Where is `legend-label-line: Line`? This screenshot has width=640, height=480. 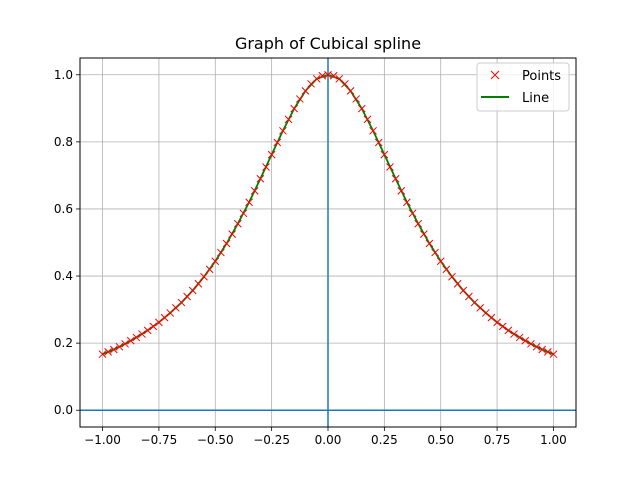
legend-label-line: Line is located at coordinates (535, 98).